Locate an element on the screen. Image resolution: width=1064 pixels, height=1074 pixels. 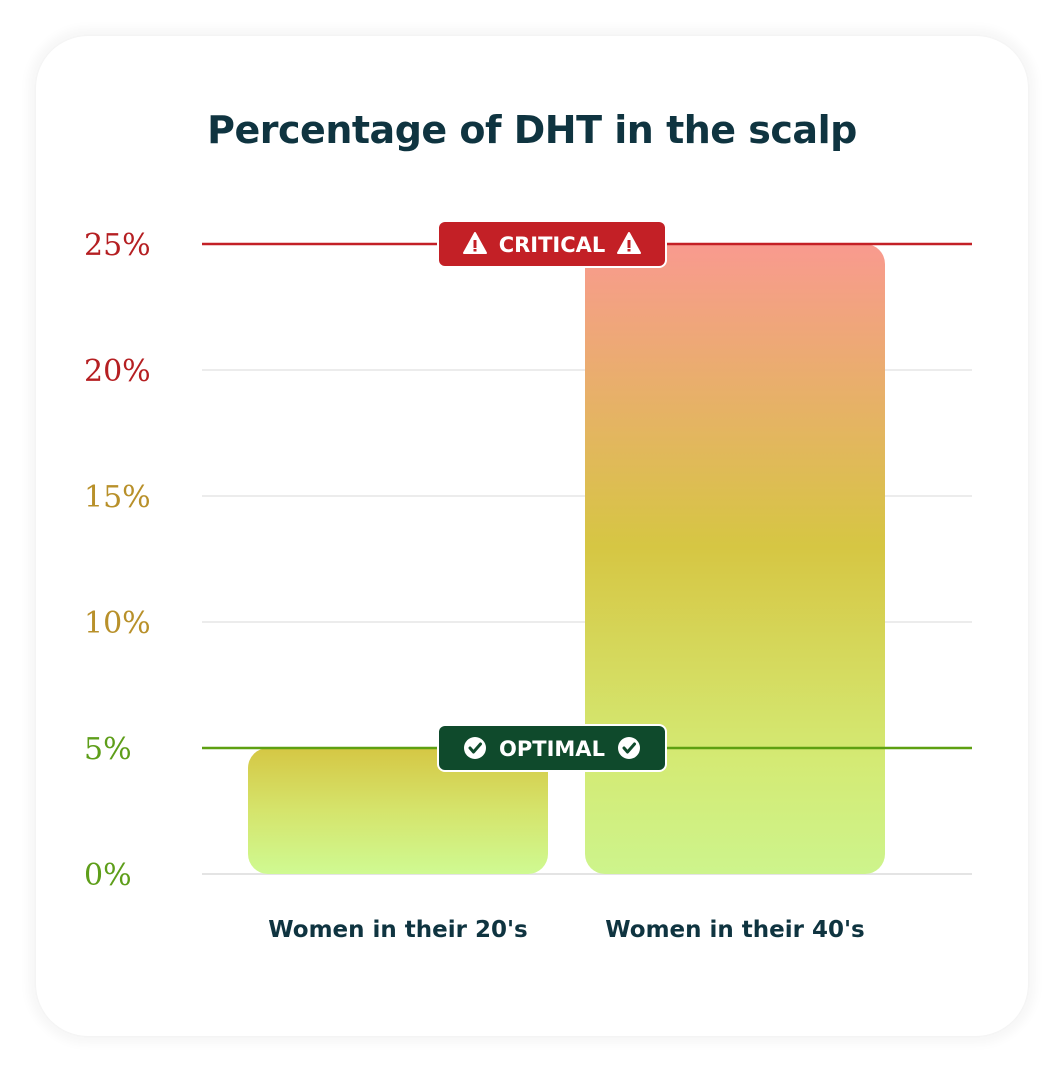
x-category-label: Women in their 40's is located at coordinates (735, 930).